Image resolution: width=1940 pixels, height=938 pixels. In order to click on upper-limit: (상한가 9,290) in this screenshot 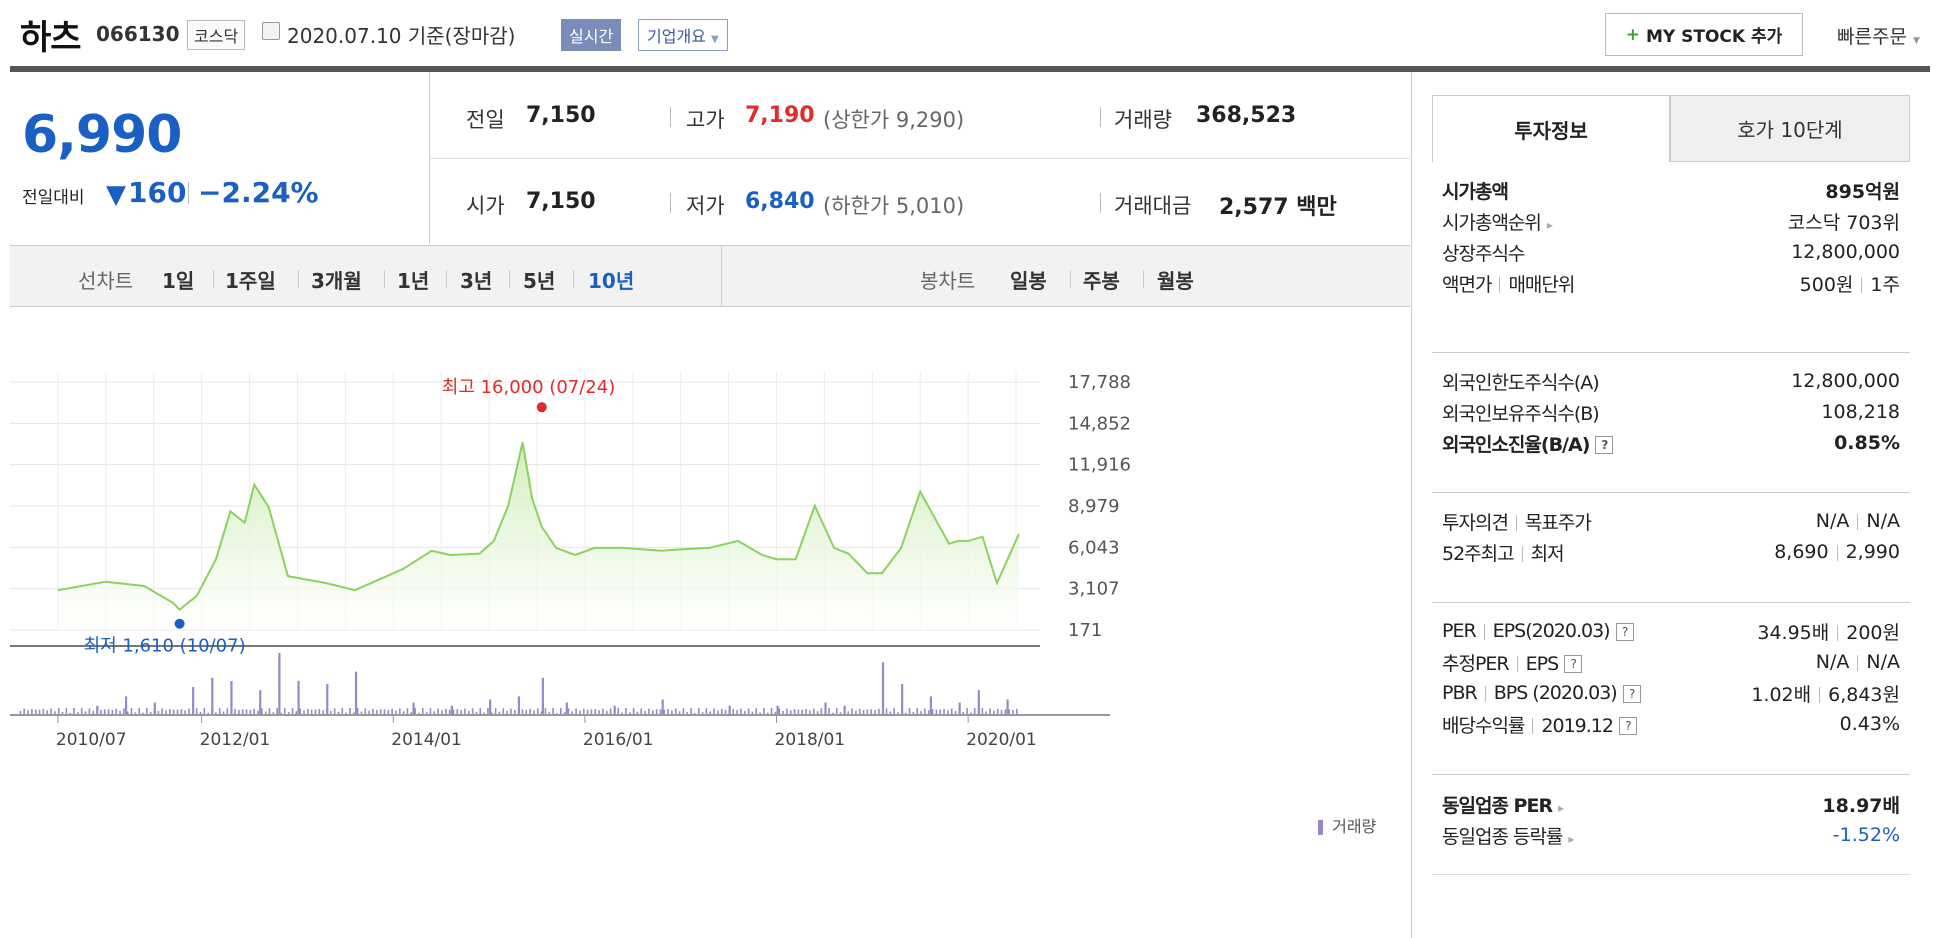, I will do `click(894, 120)`.